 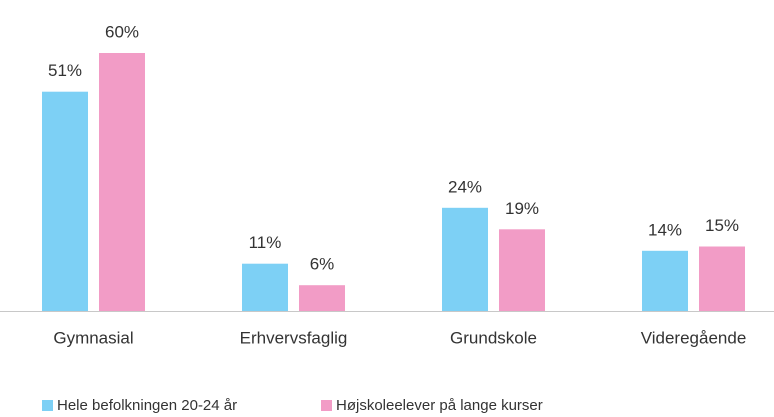 I want to click on data-label: 6%, so click(x=322, y=264).